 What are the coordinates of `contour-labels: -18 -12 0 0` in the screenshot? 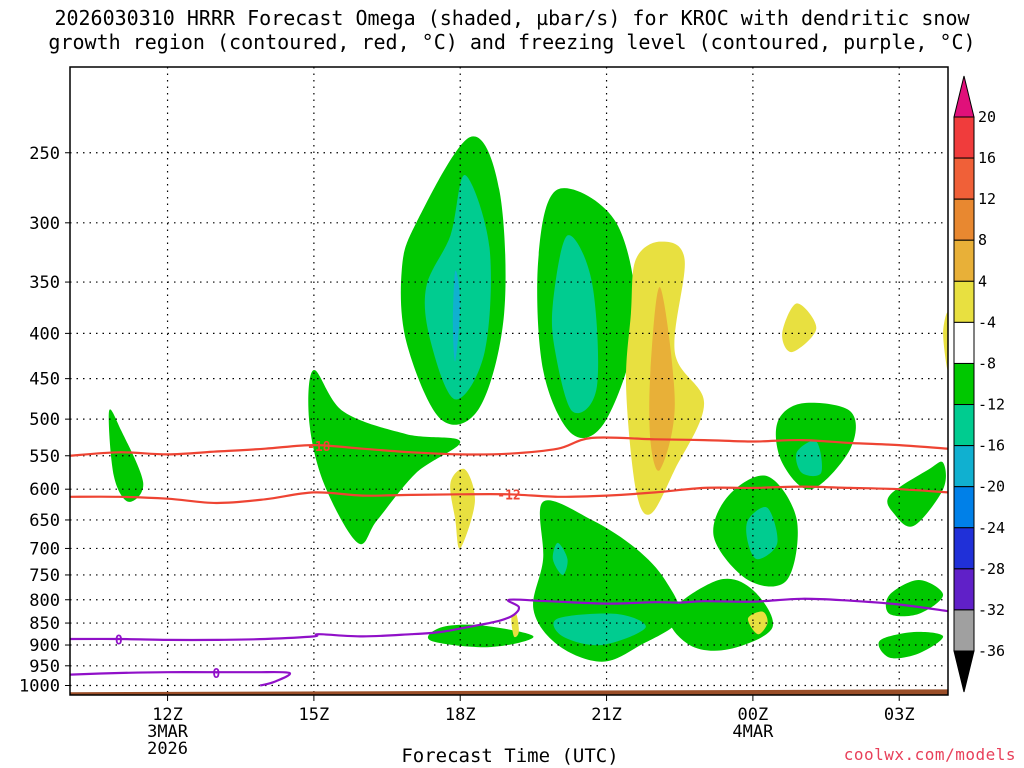 It's located at (318, 561).